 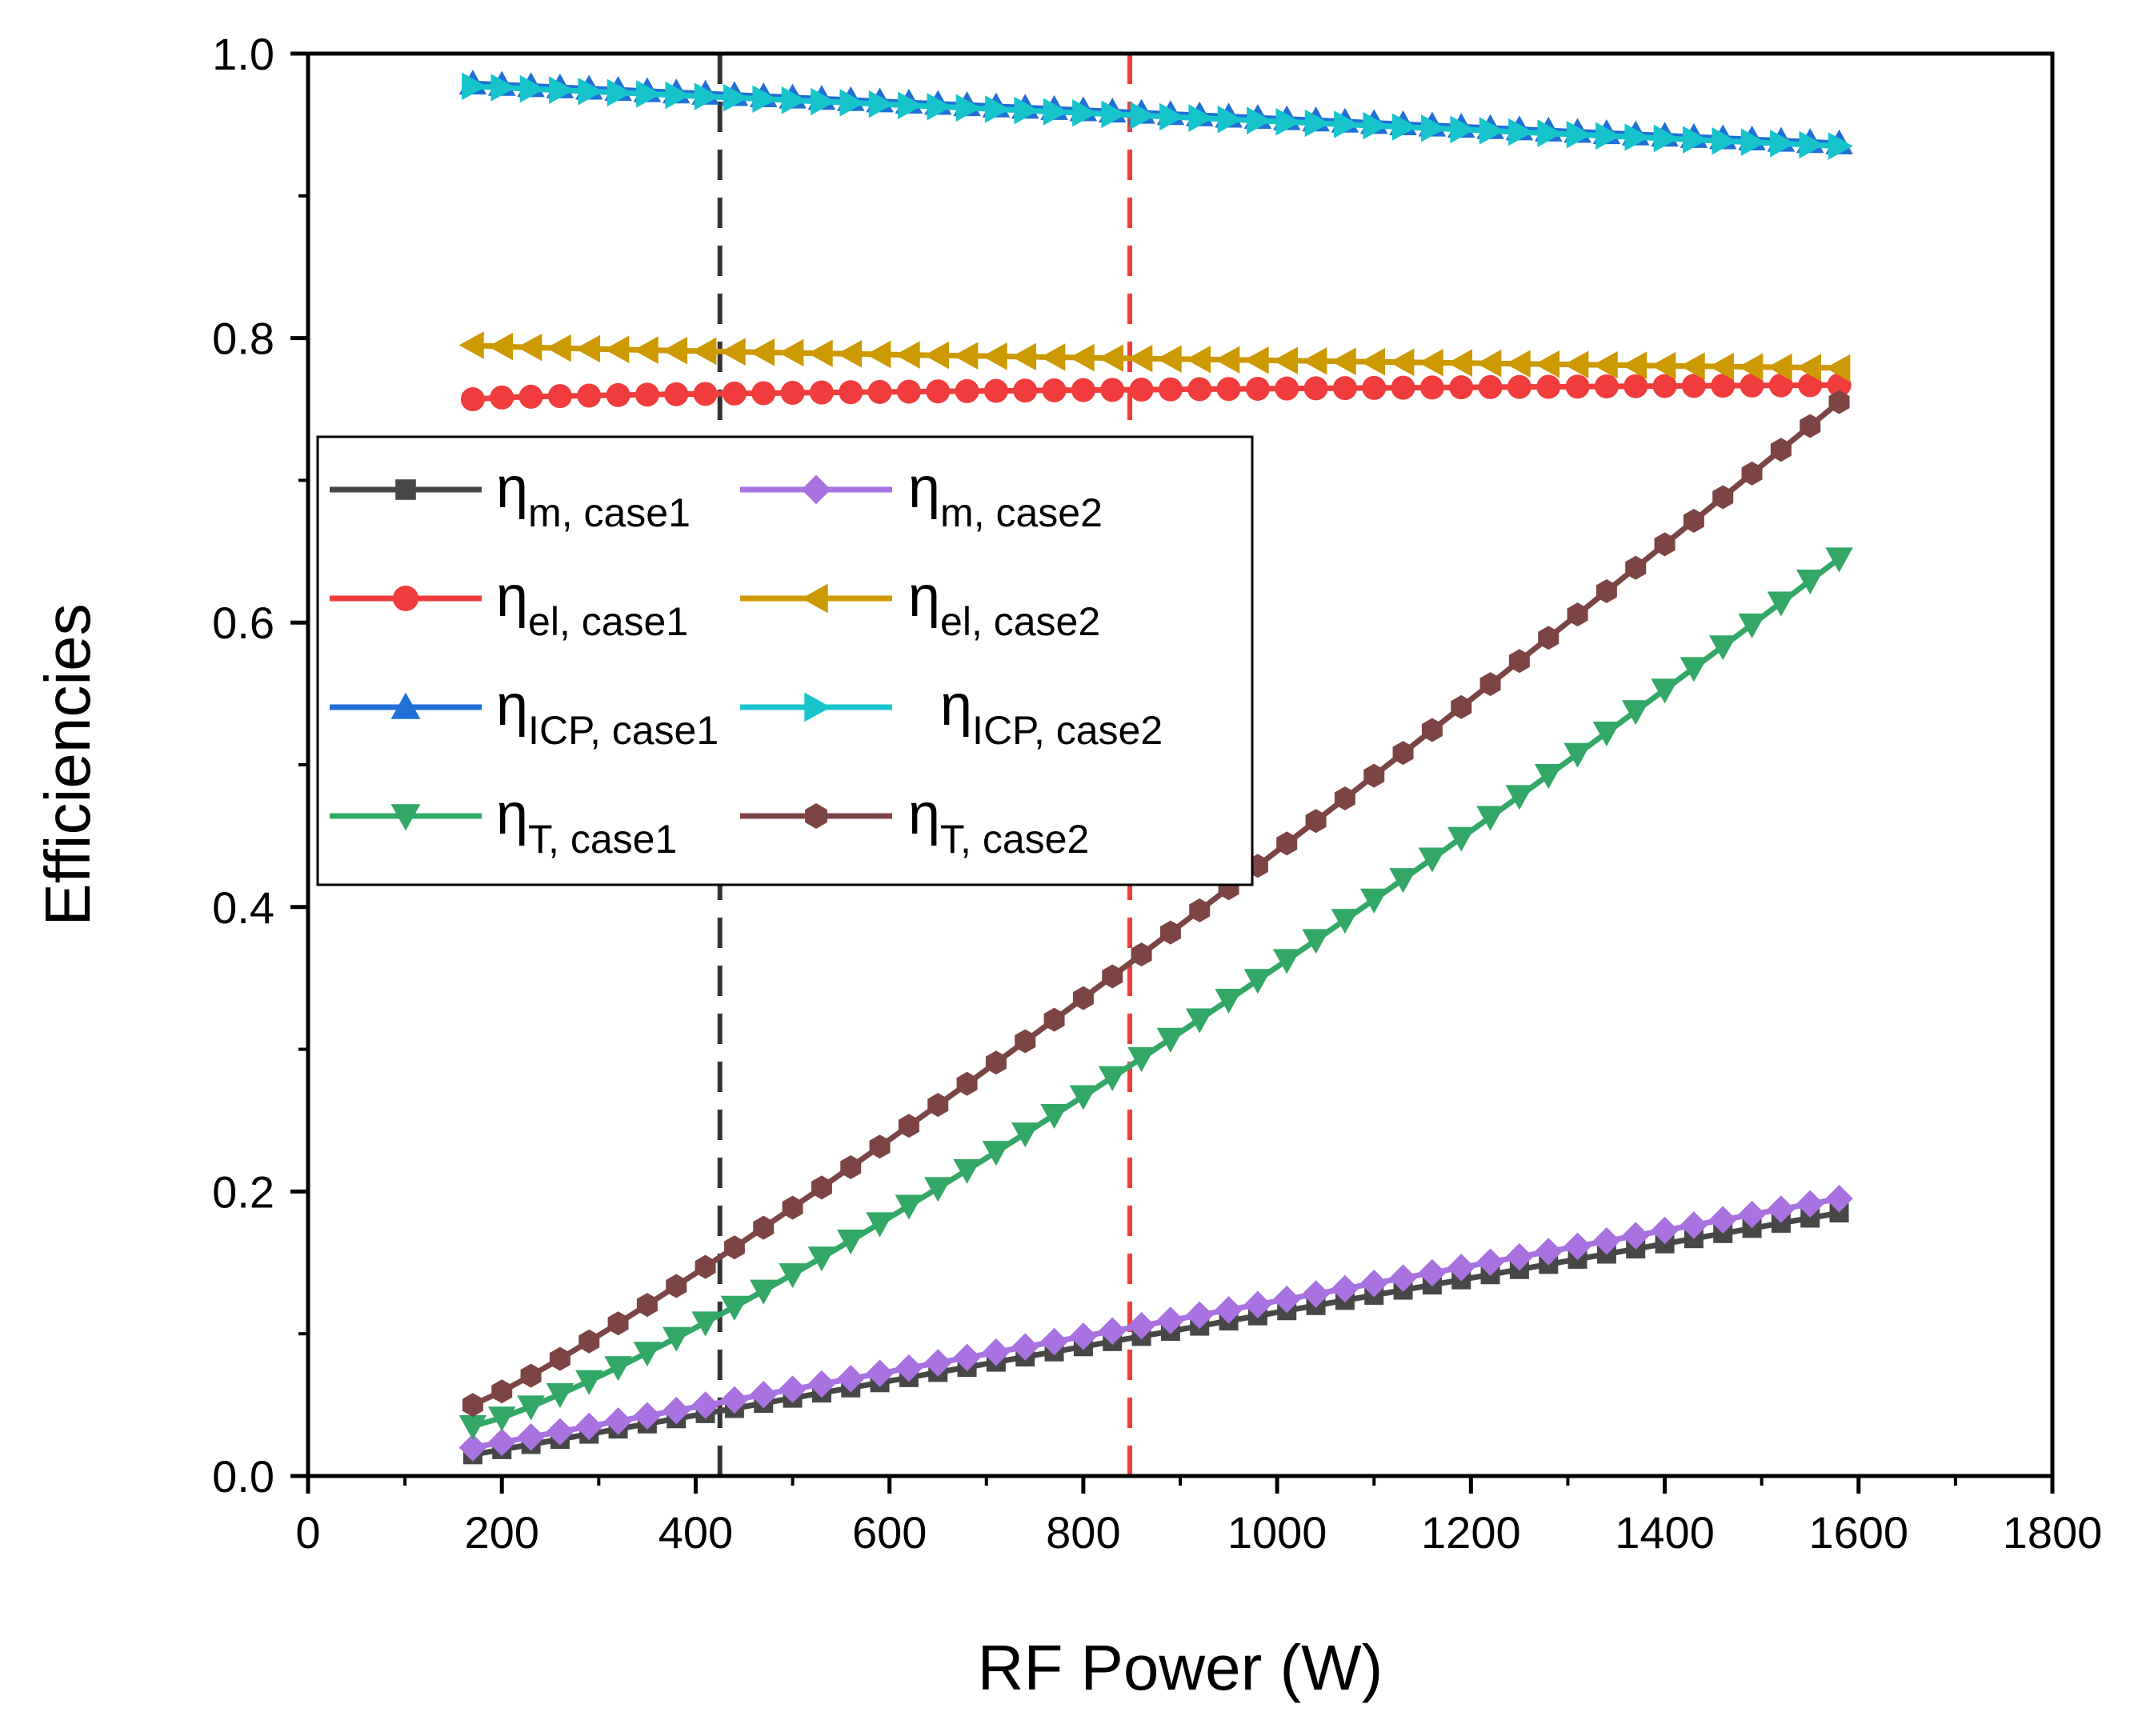 What do you see at coordinates (1277, 1532) in the screenshot?
I see `x-tick-label: 1000` at bounding box center [1277, 1532].